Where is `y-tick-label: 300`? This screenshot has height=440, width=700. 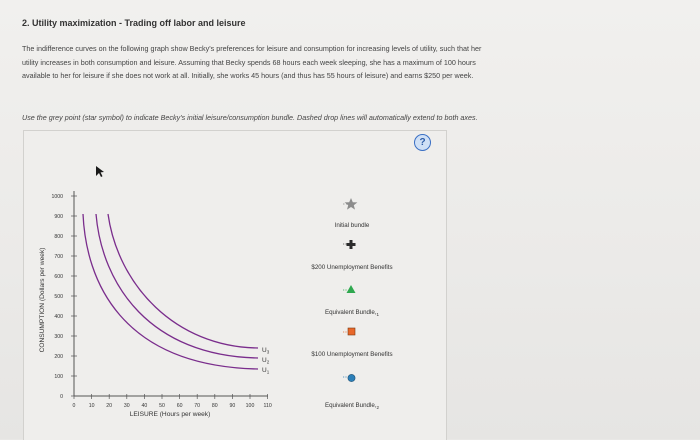 y-tick-label: 300 is located at coordinates (58, 337).